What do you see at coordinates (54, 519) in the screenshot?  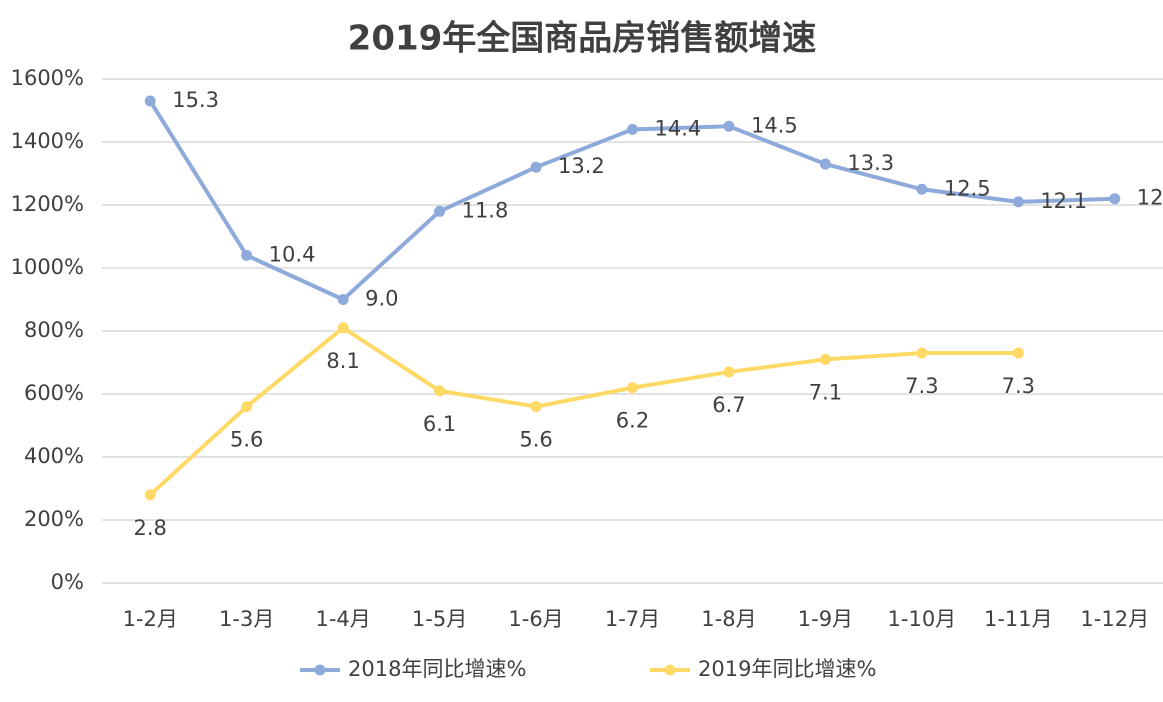 I see `y-tick-label: 200%` at bounding box center [54, 519].